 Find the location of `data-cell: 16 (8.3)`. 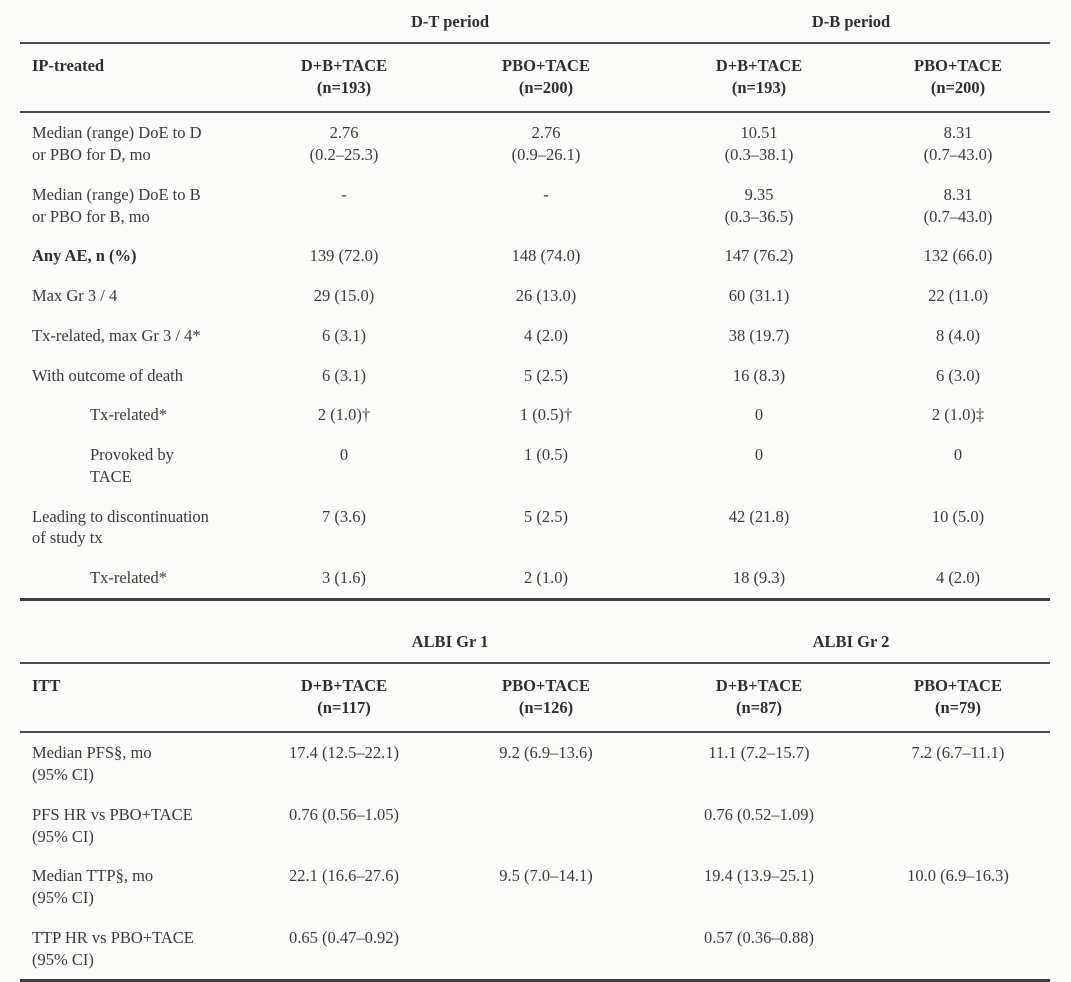

data-cell: 16 (8.3) is located at coordinates (759, 375).